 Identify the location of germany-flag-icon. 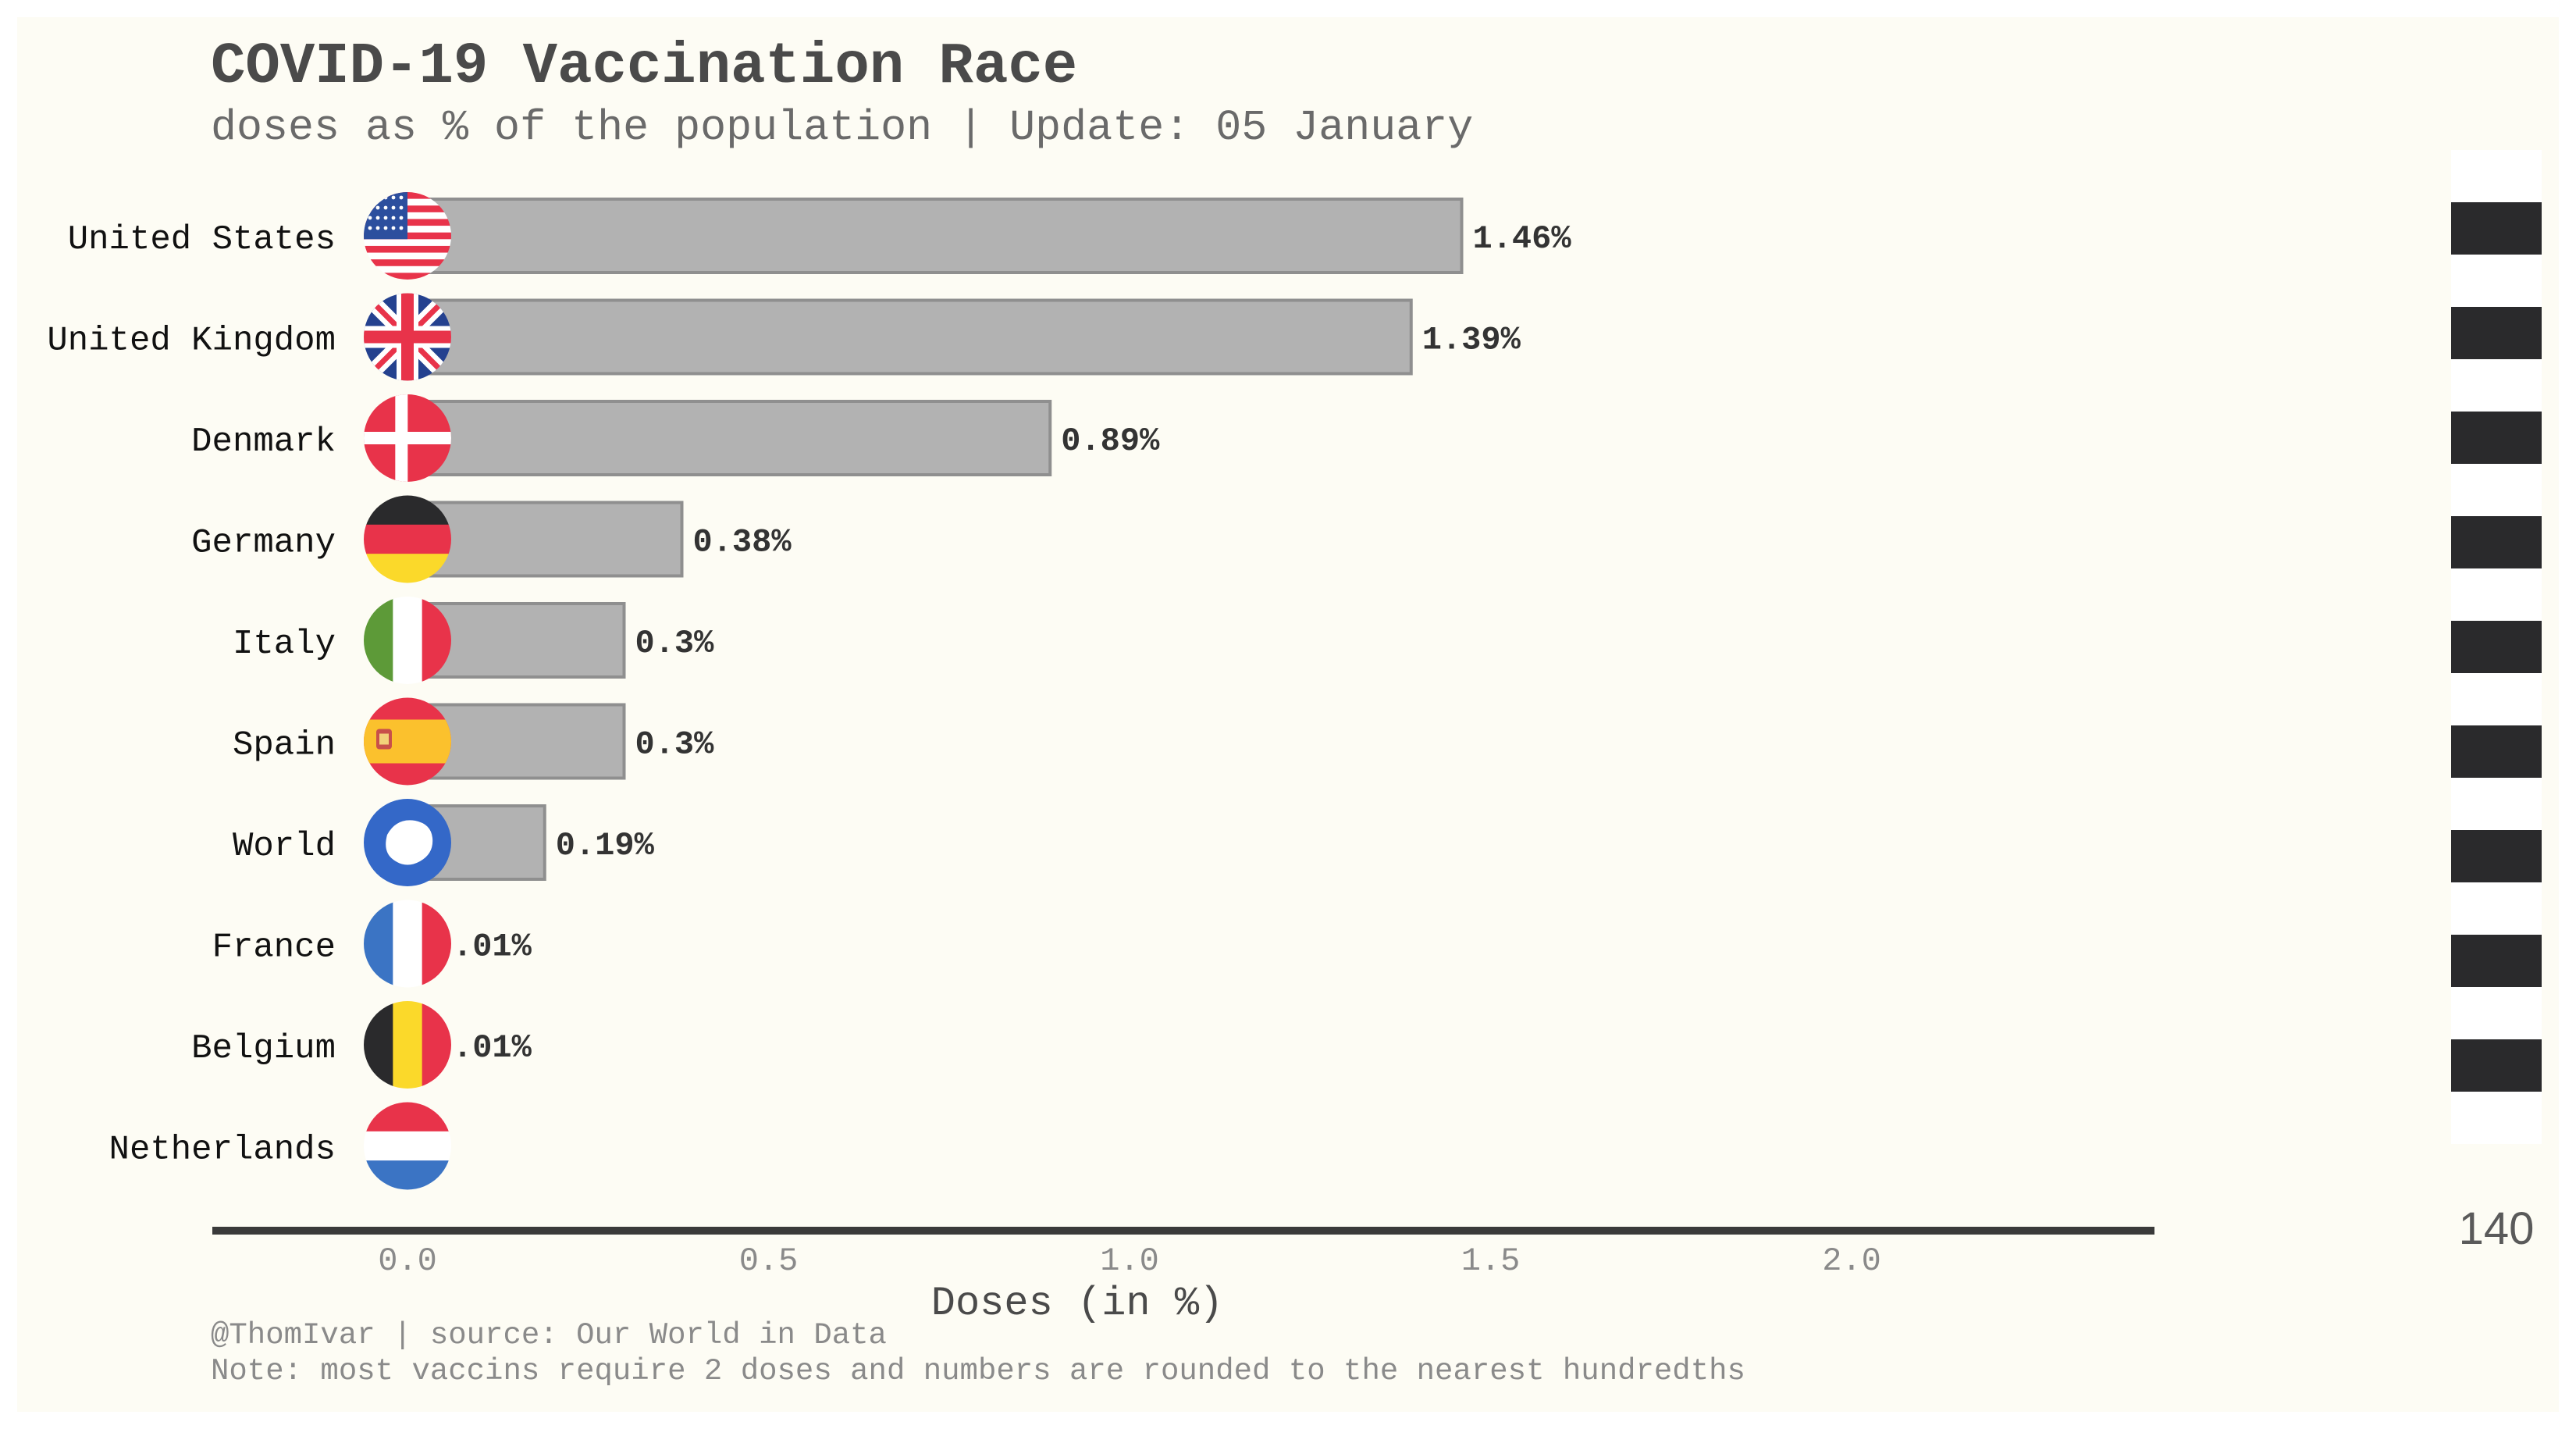
(407, 539).